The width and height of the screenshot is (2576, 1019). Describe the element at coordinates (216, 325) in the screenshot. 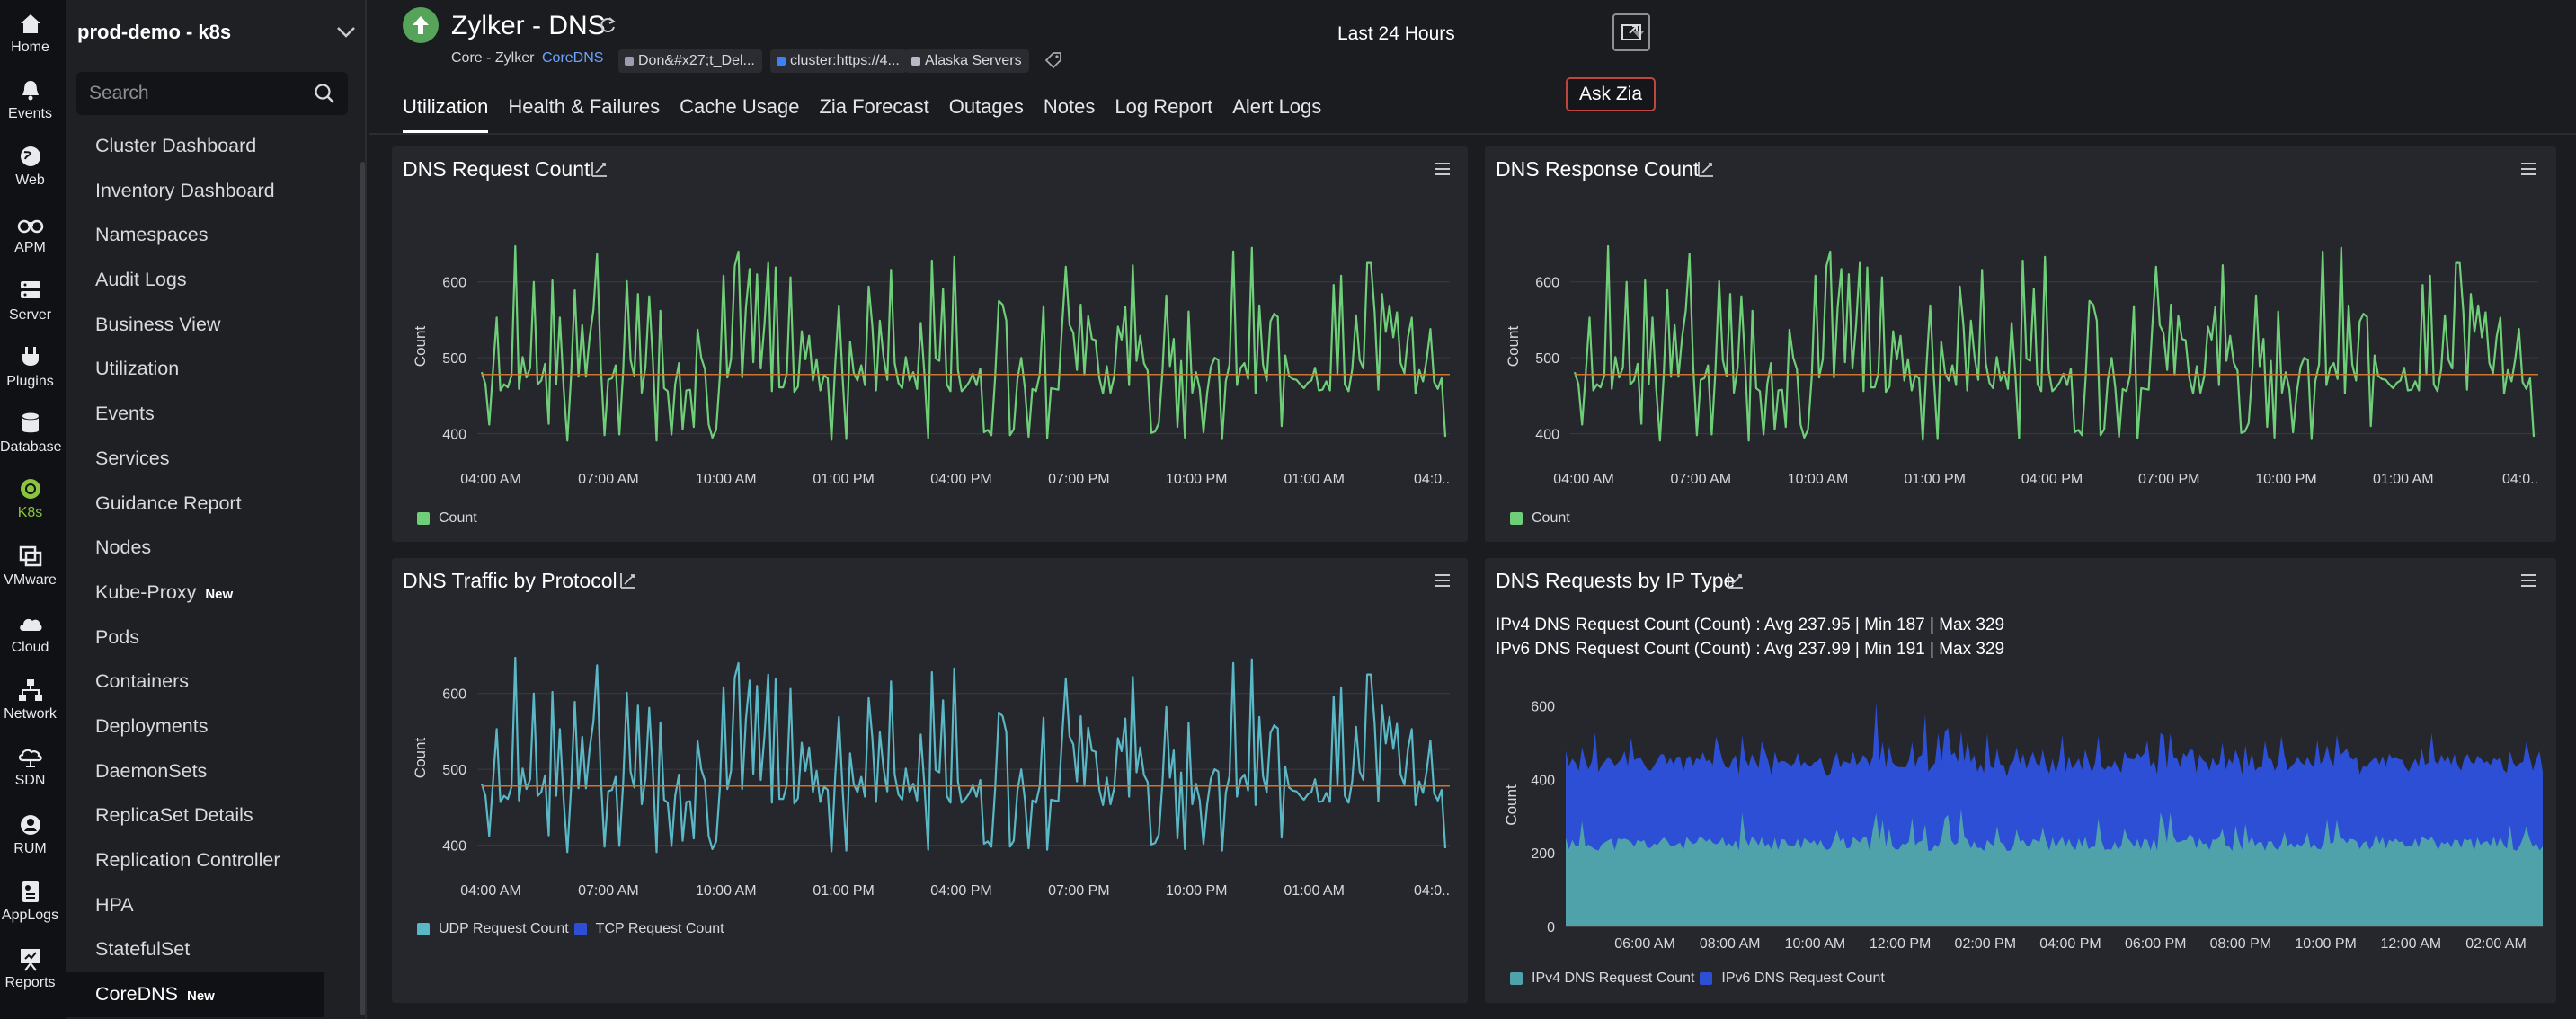

I see `sidebar-item-business-view: Business View` at that location.